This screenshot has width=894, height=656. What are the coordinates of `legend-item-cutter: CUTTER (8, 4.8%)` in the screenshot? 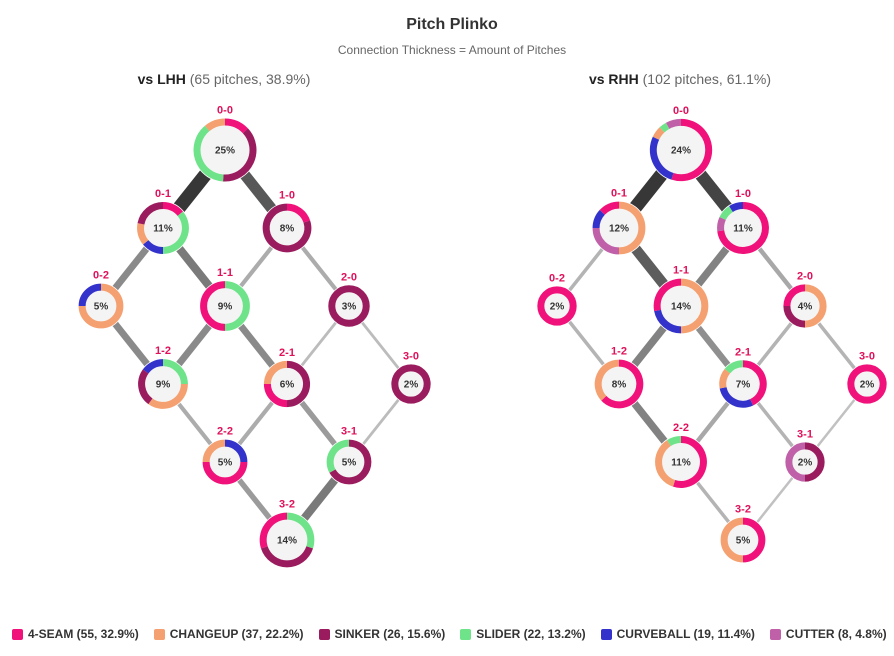 It's located at (828, 634).